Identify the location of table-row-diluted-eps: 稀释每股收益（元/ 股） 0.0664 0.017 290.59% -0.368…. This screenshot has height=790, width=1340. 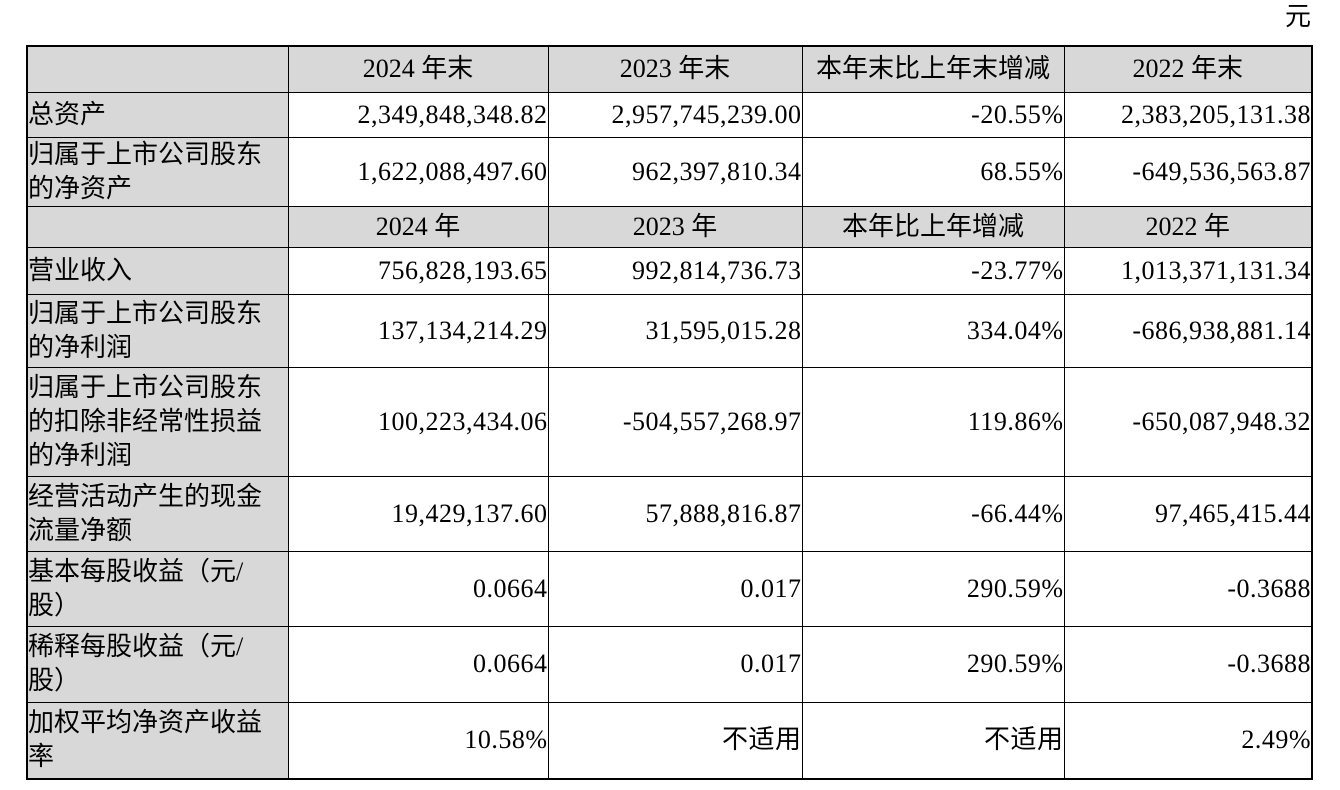
(669, 664).